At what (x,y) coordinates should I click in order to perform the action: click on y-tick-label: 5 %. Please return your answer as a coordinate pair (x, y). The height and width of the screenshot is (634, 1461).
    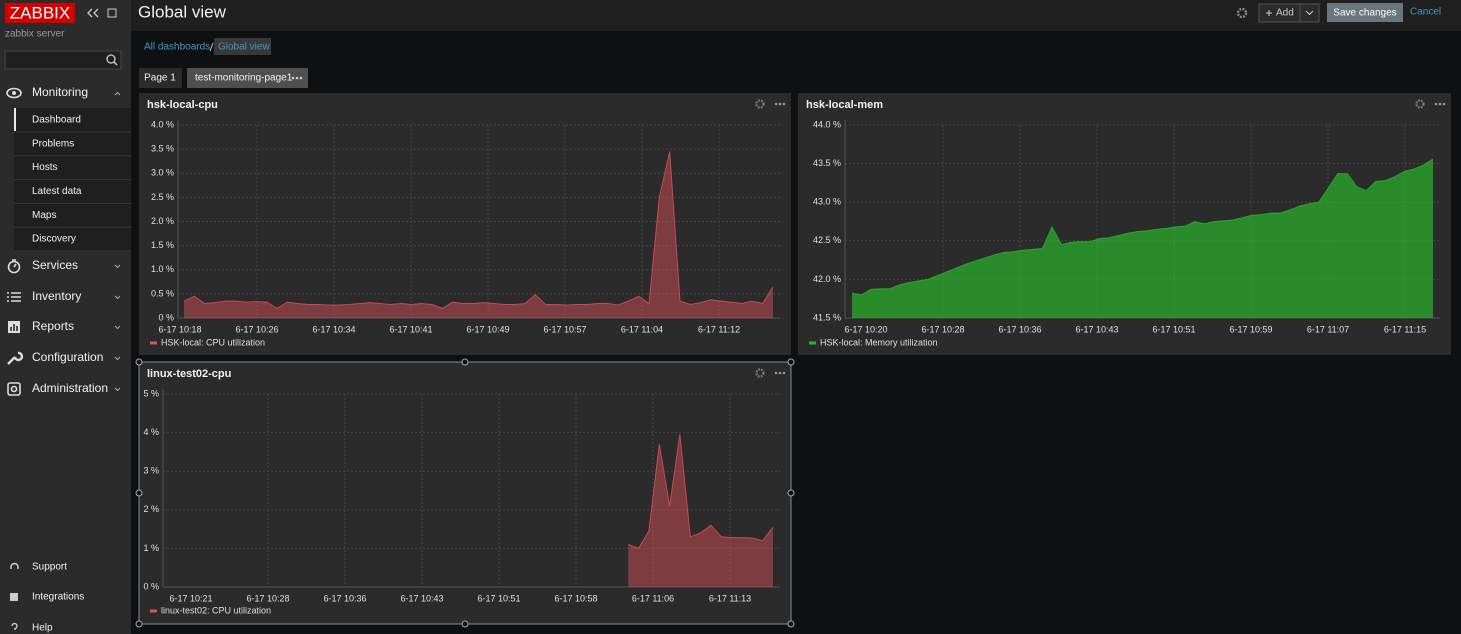
    Looking at the image, I should click on (151, 393).